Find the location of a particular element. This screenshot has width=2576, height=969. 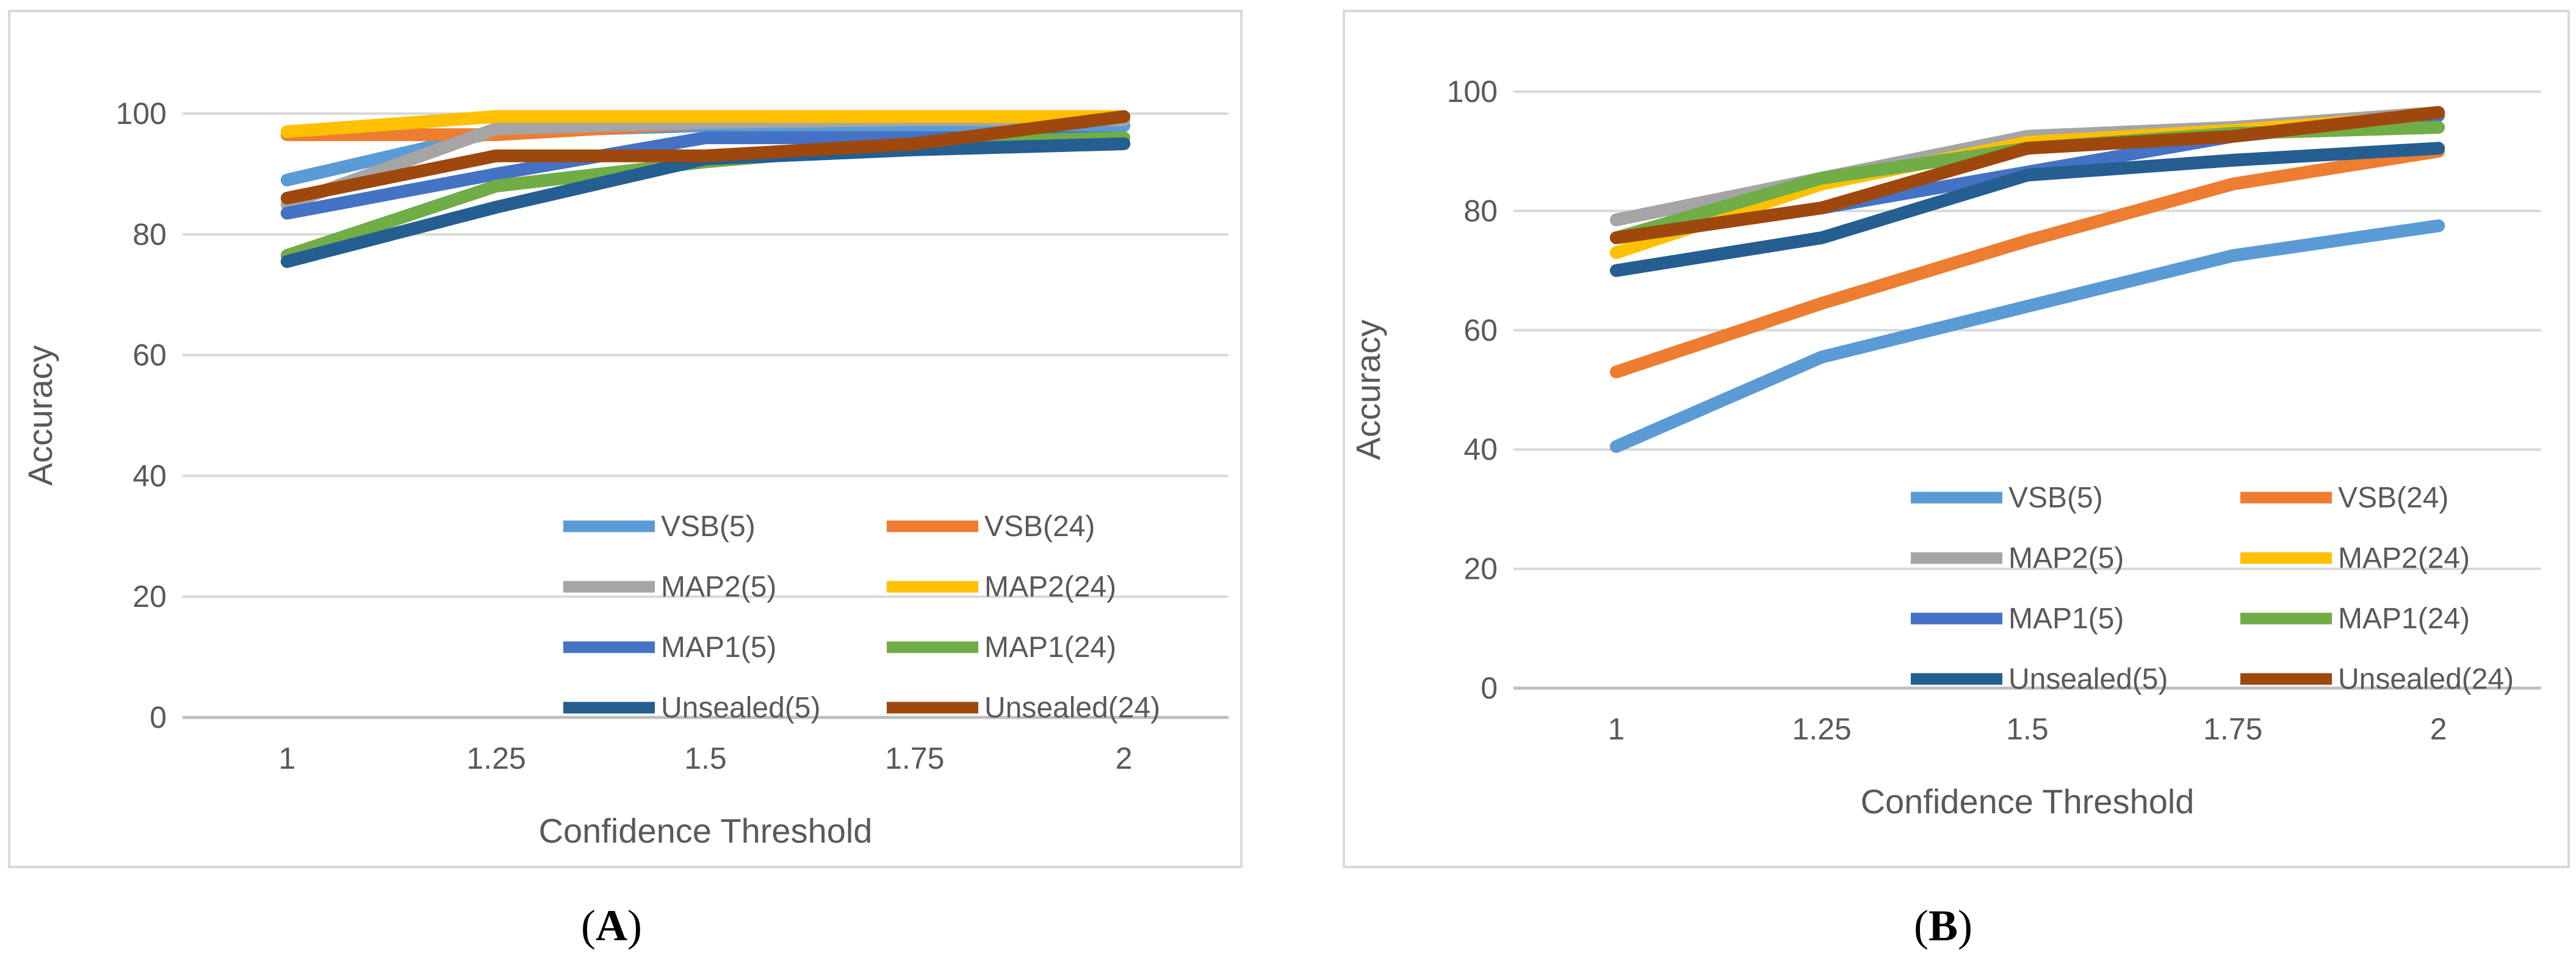

caption-b-label: B is located at coordinates (1943, 925).